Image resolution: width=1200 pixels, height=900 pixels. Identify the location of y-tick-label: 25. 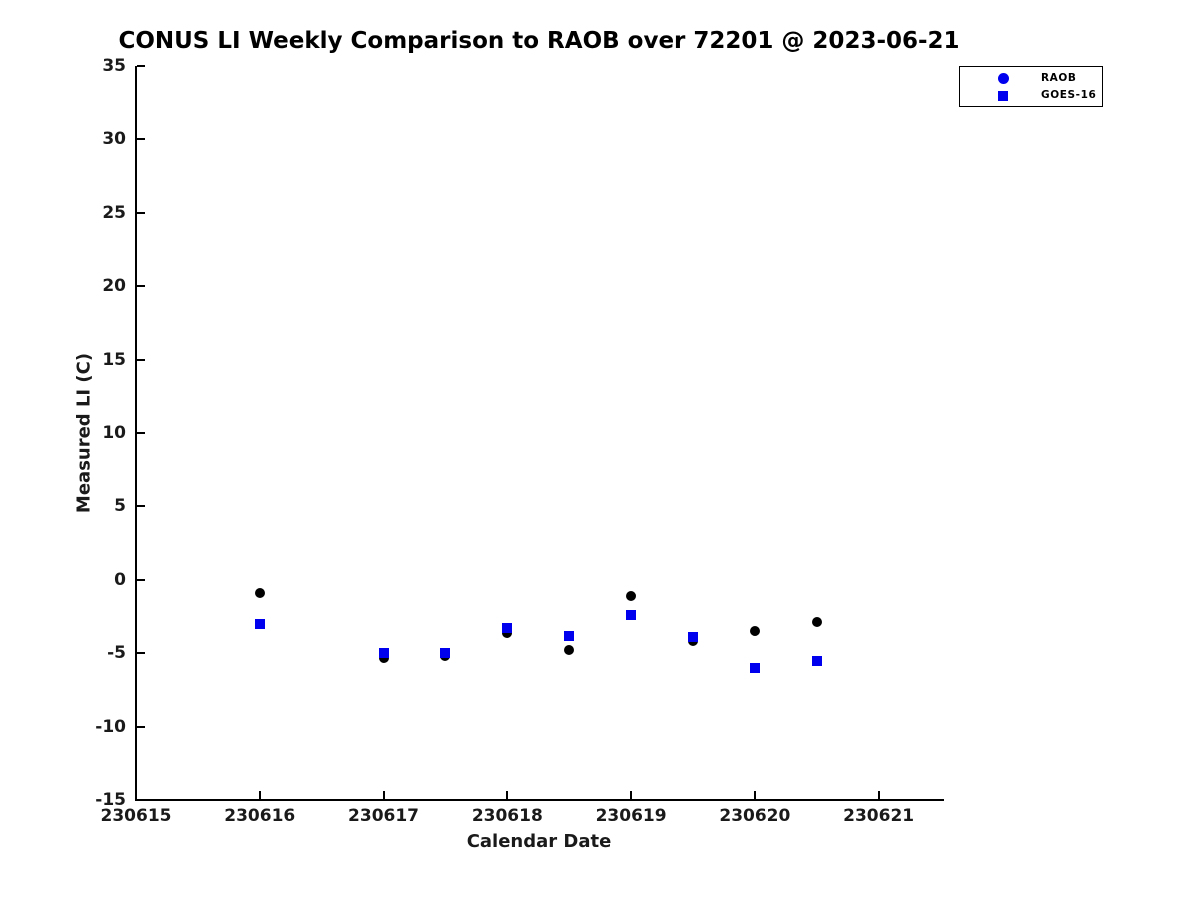
(114, 212).